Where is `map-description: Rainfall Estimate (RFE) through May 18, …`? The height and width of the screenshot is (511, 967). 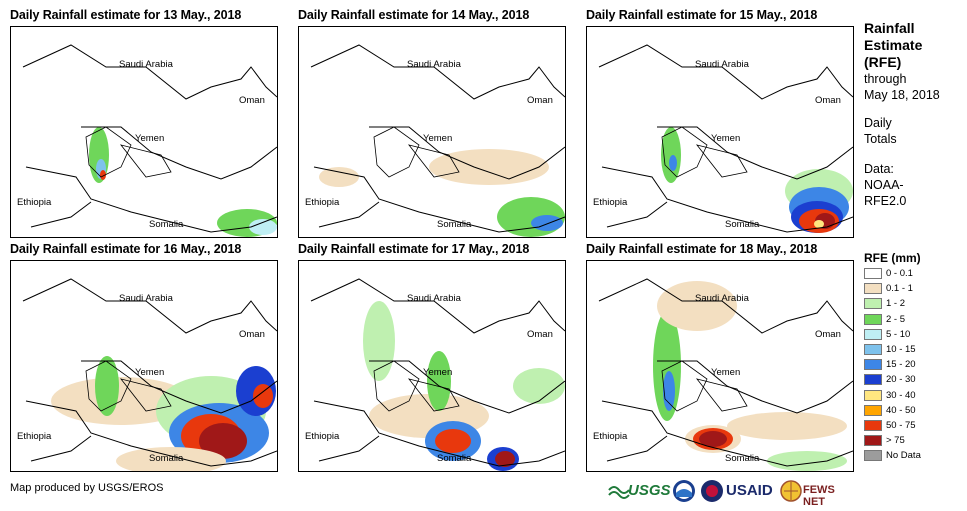
map-description: Rainfall Estimate (RFE) through May 18, … is located at coordinates (914, 114).